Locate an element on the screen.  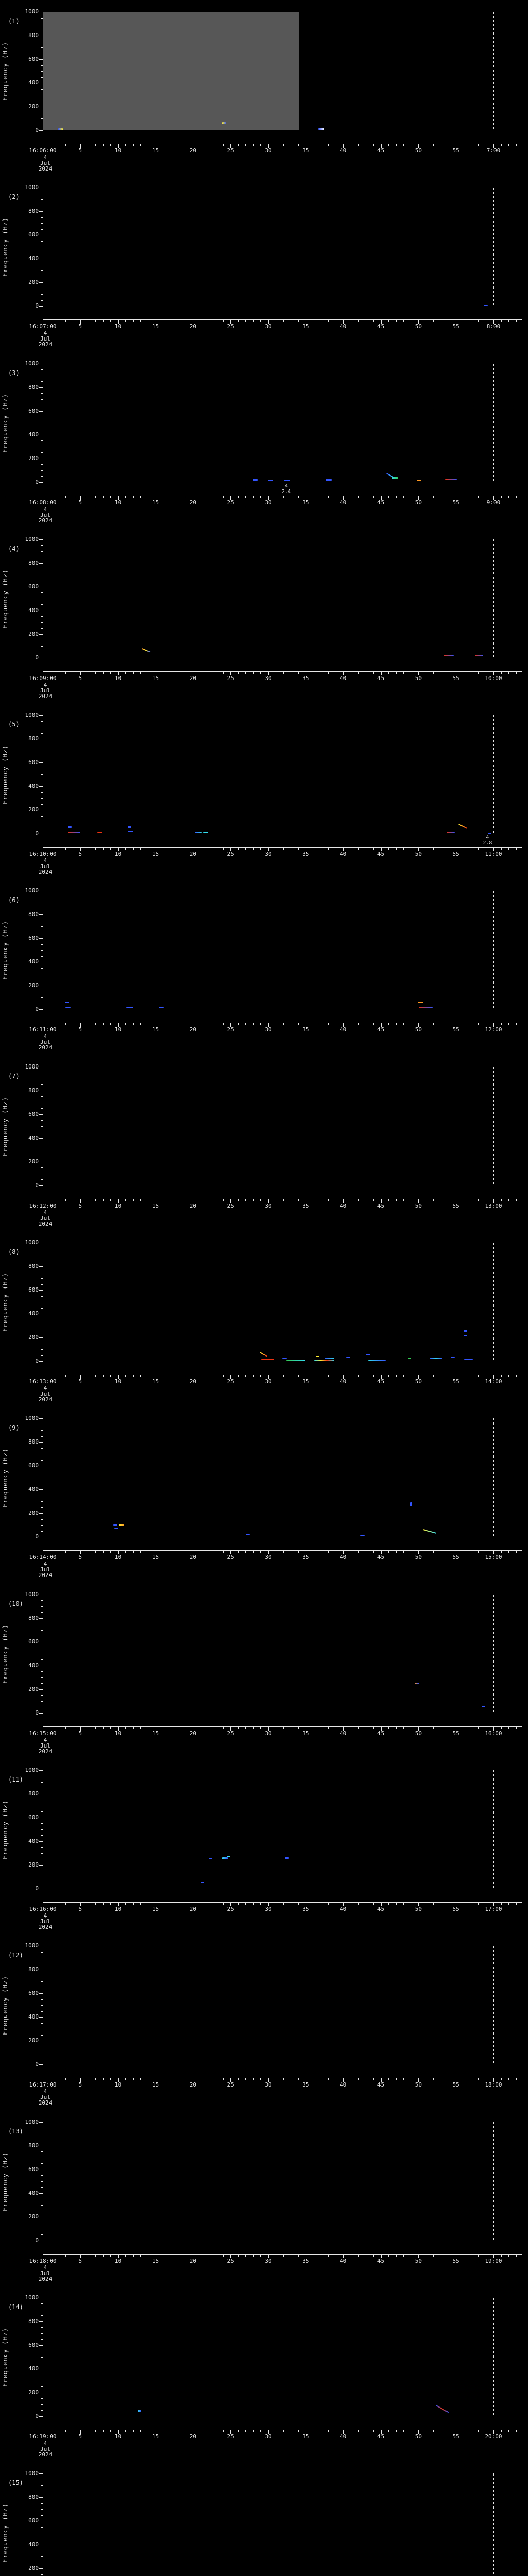
x-axis-date-line: Jul is located at coordinates (45, 866).